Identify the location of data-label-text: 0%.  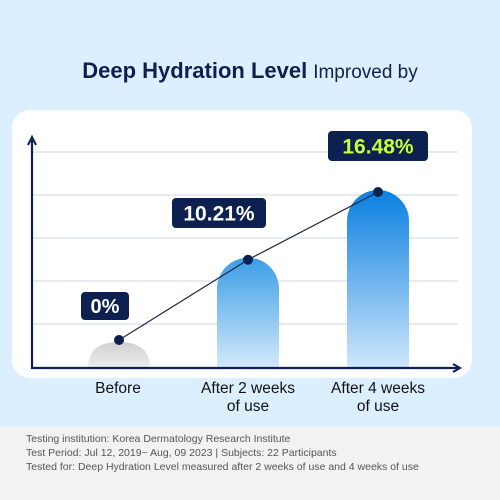
(105, 307).